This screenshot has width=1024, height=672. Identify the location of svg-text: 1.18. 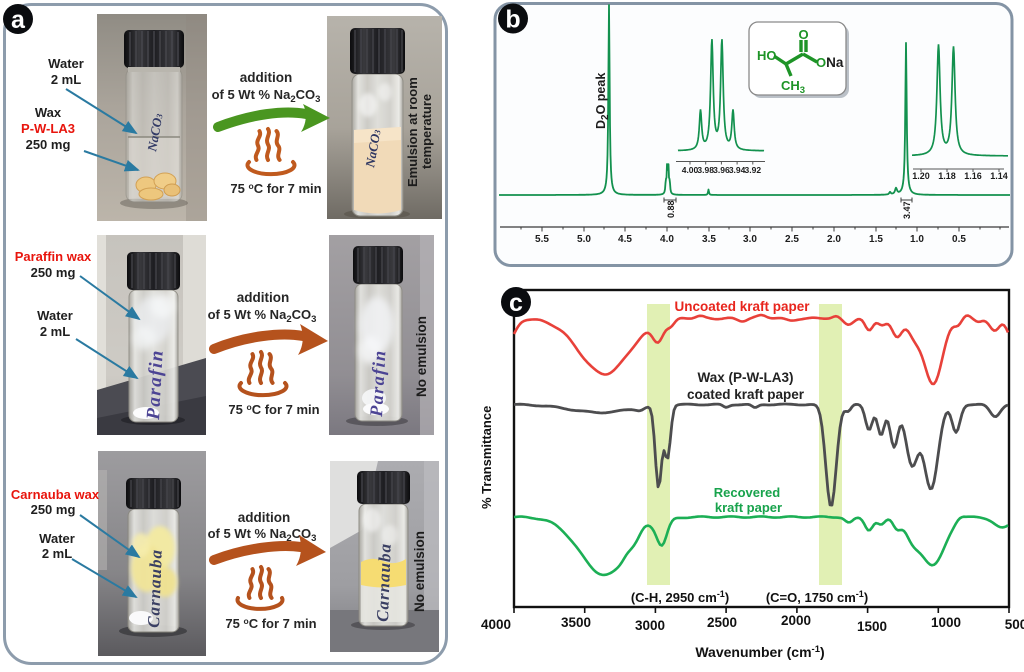
(947, 176).